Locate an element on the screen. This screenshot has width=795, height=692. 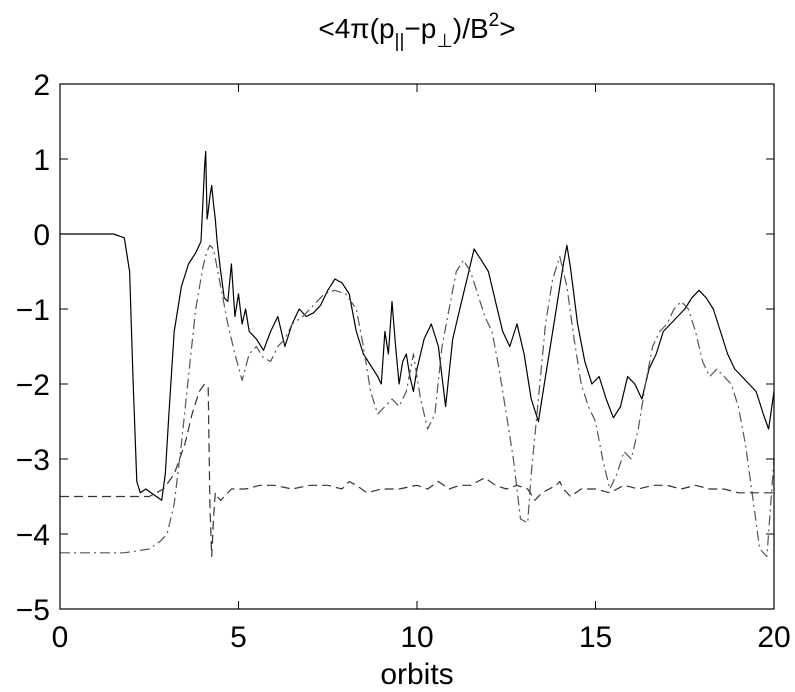
y-tick-label: 0 is located at coordinates (41, 235).